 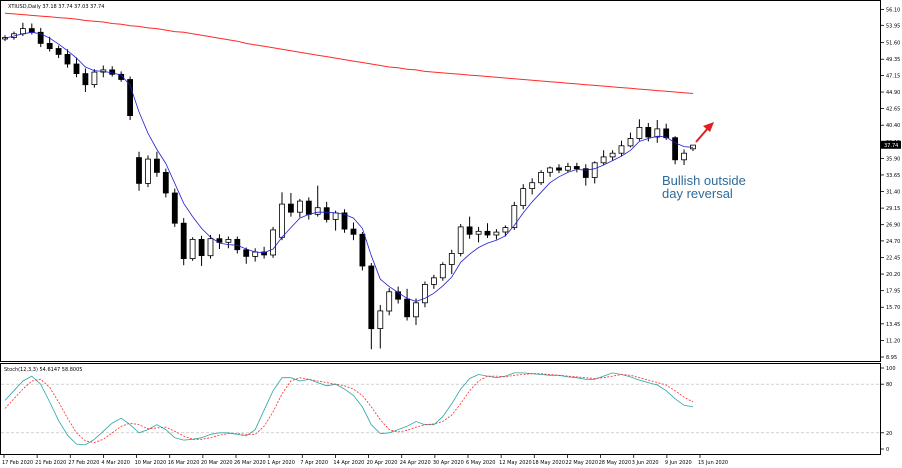 What do you see at coordinates (889, 434) in the screenshot?
I see `stoch-tick-label: 20` at bounding box center [889, 434].